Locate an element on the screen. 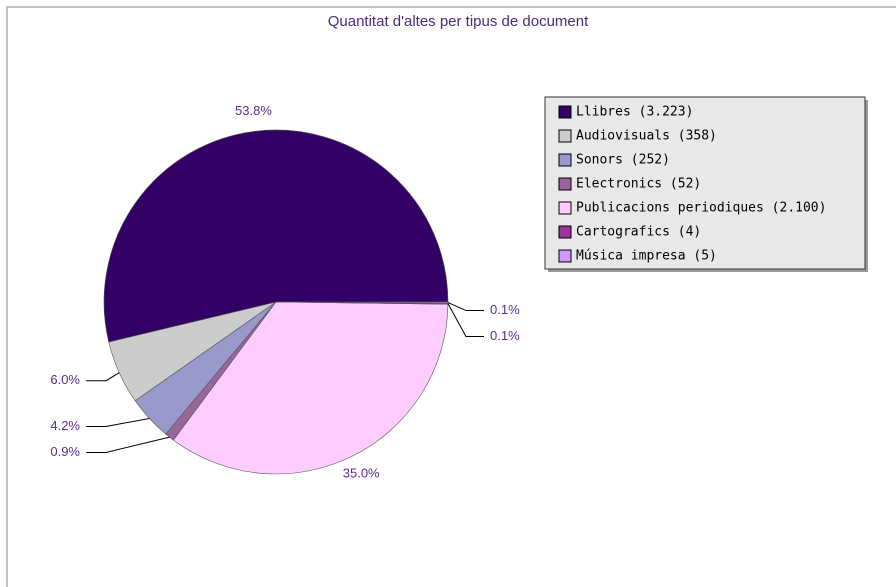 Image resolution: width=896 pixels, height=587 pixels. chart-title: Quantitat d'altes per tipus de document is located at coordinates (458, 21).